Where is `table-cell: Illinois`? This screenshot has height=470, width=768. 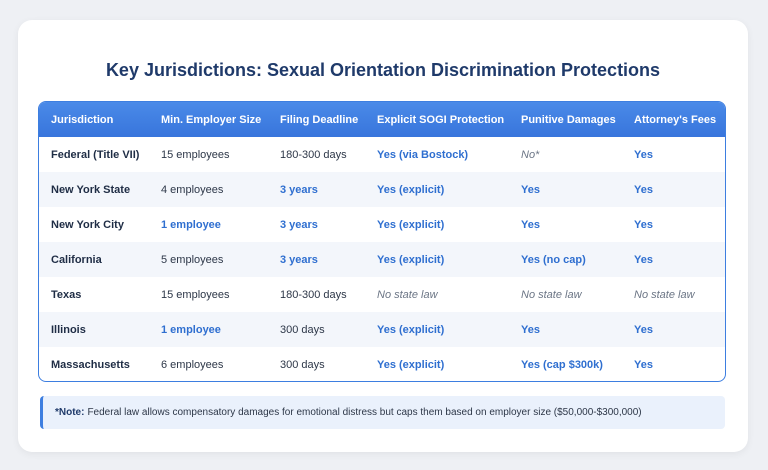
table-cell: Illinois is located at coordinates (68, 329).